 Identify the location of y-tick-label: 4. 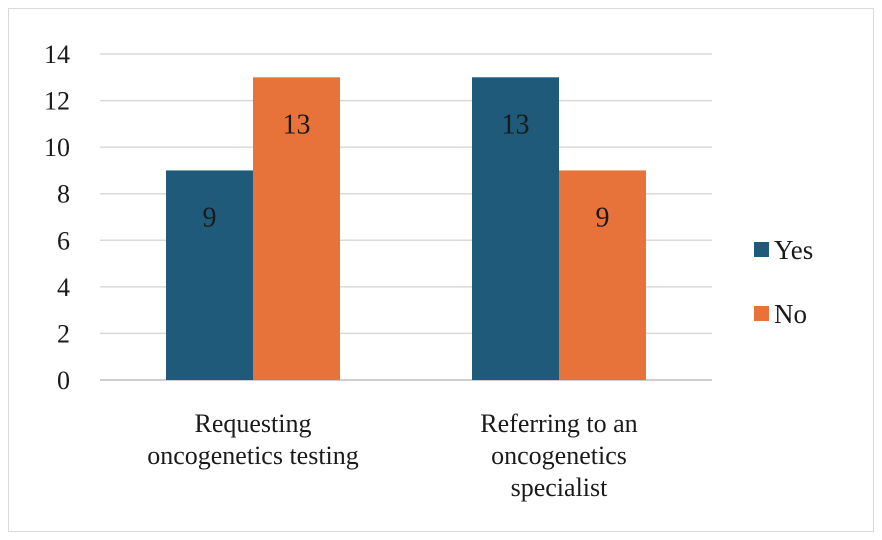
(63, 287).